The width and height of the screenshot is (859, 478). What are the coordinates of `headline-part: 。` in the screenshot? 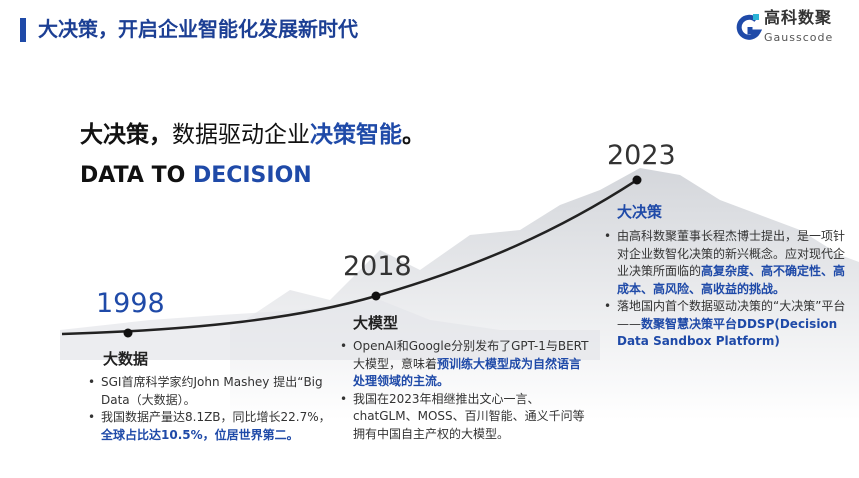 It's located at (413, 135).